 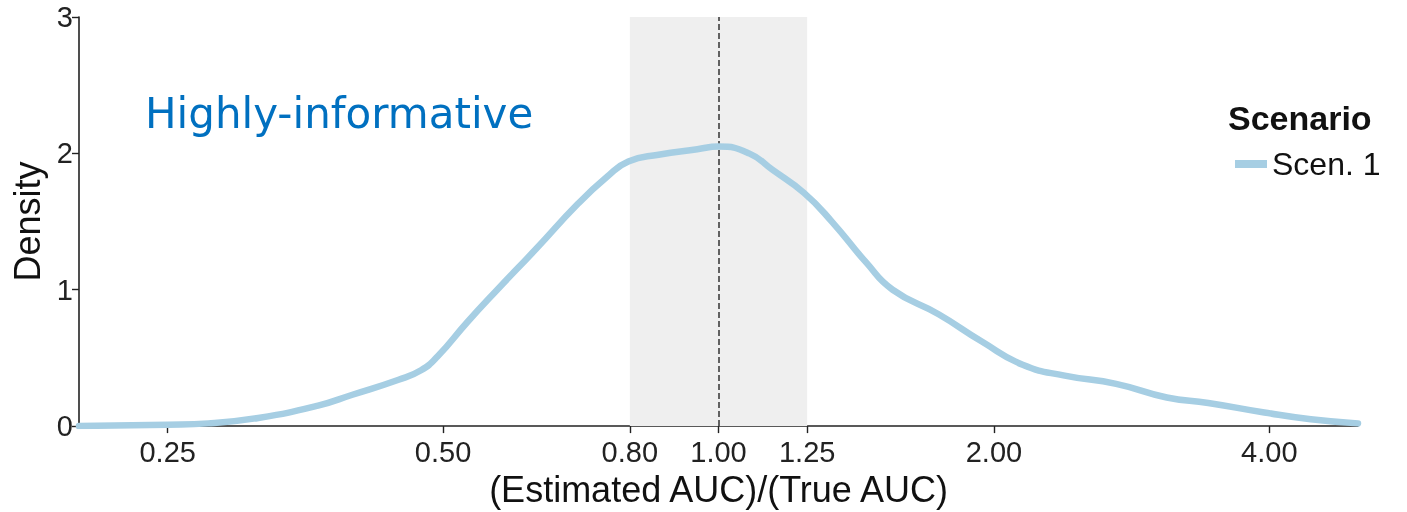 I want to click on x-tick-label: 0.50, so click(x=443, y=451).